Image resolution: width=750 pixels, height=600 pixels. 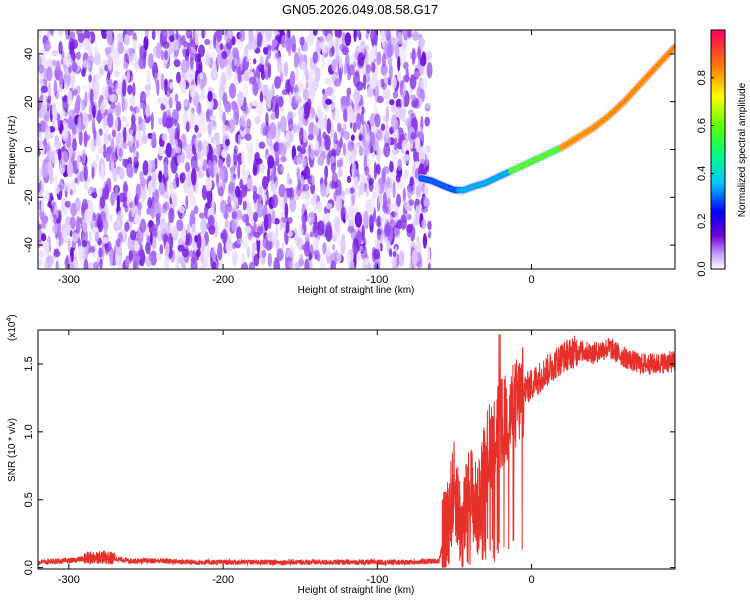 What do you see at coordinates (29, 149) in the screenshot?
I see `spectrogram-y-tick-label: 0` at bounding box center [29, 149].